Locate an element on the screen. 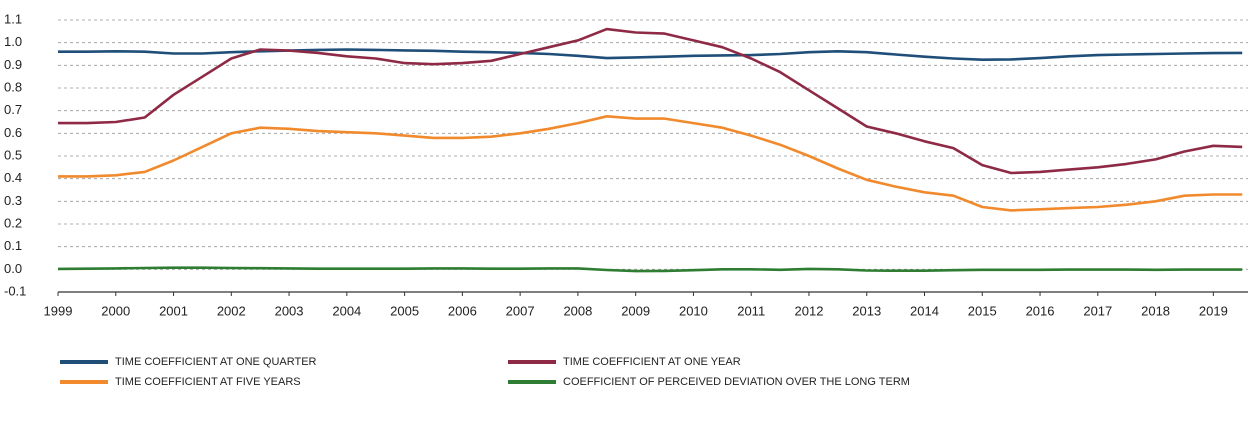 This screenshot has height=423, width=1250. y-tick-label: 0.6 is located at coordinates (13, 132).